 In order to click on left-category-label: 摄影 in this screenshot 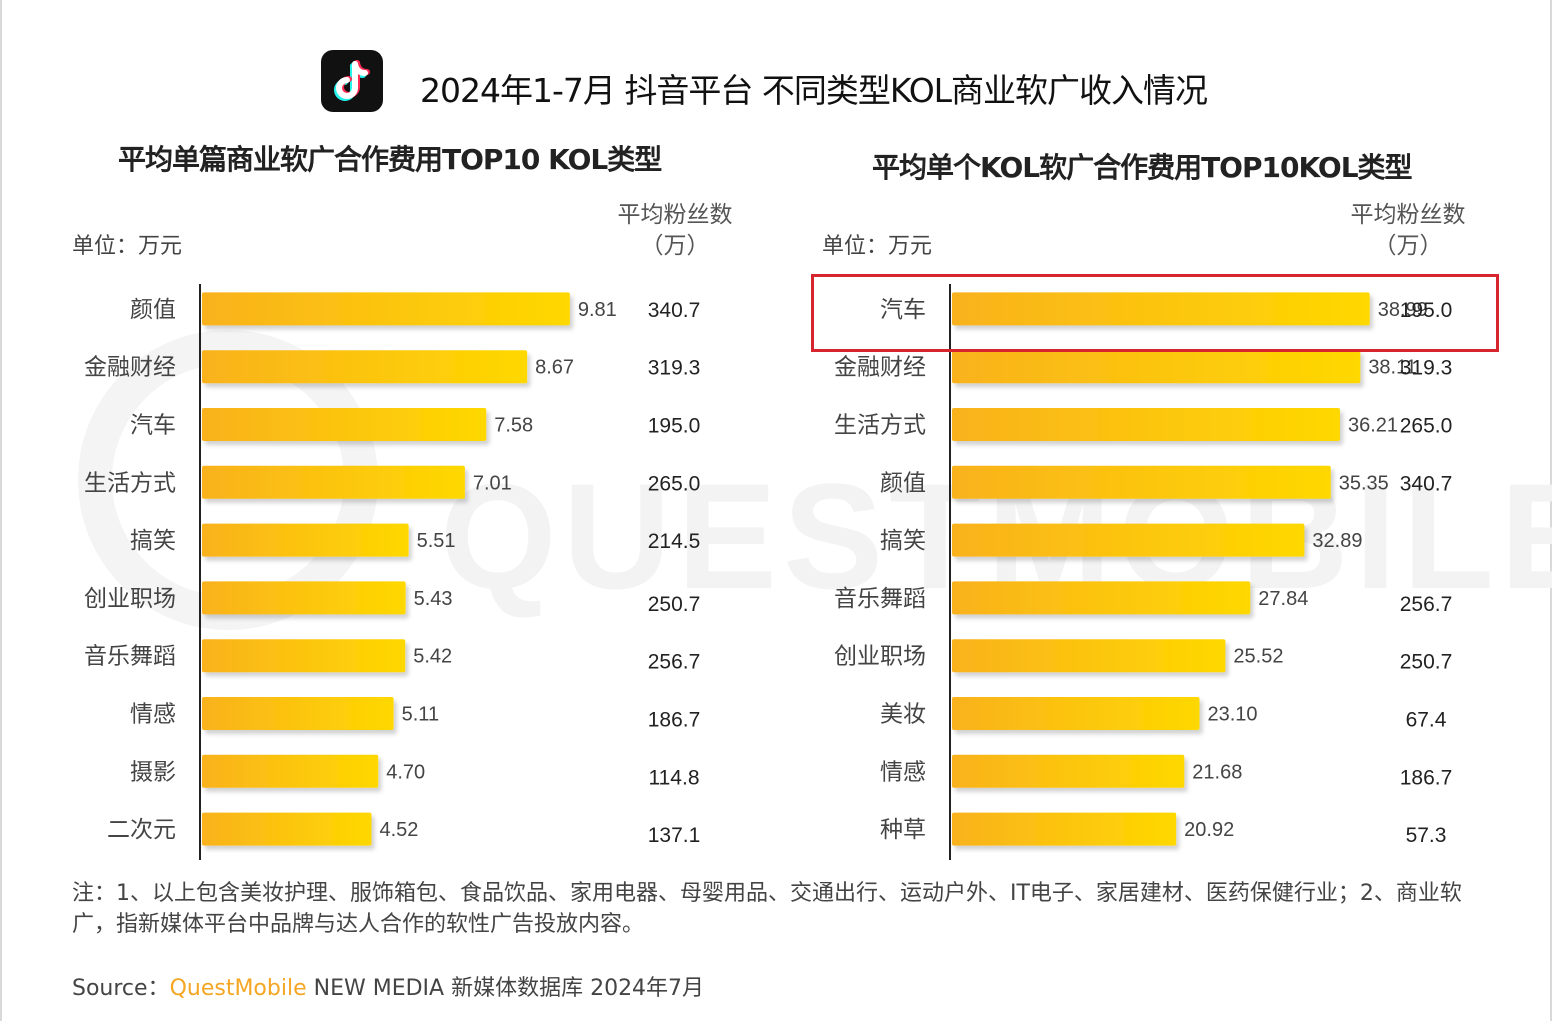, I will do `click(153, 772)`.